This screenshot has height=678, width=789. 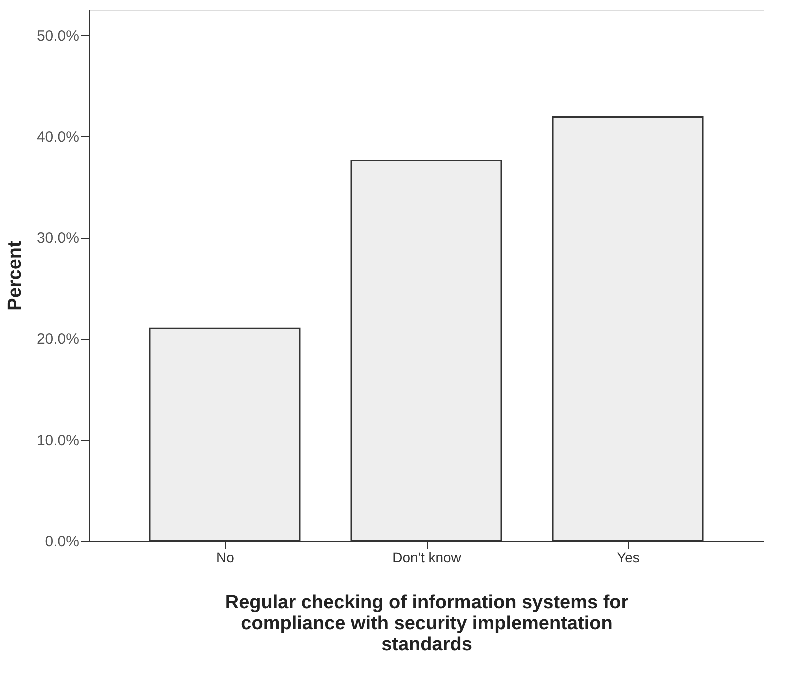 I want to click on y-tick-label: 50.0%, so click(x=58, y=36).